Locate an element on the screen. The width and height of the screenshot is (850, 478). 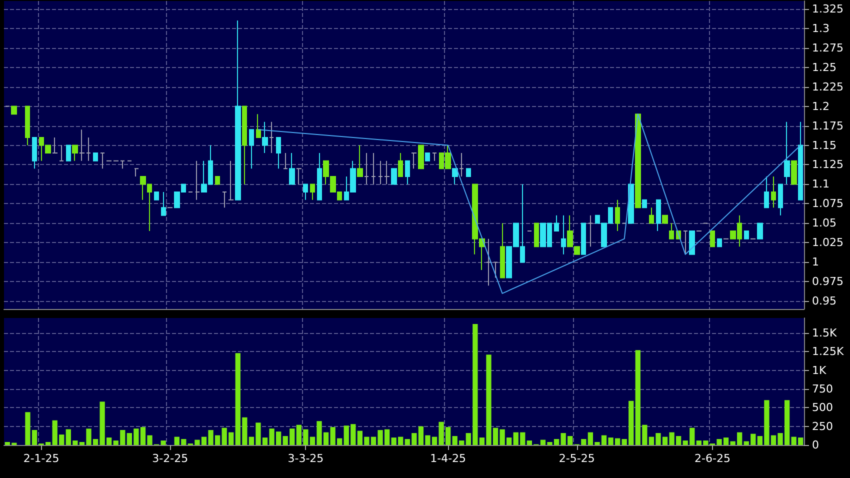
y-tick-label: 1.1 is located at coordinates (821, 184).